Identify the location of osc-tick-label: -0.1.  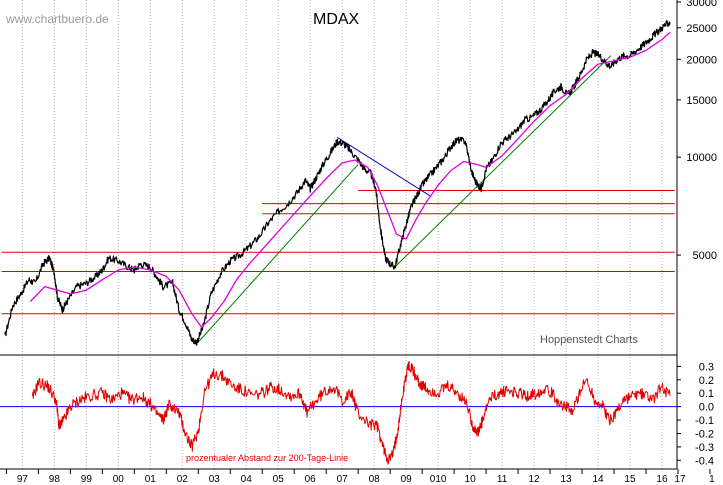
(704, 421).